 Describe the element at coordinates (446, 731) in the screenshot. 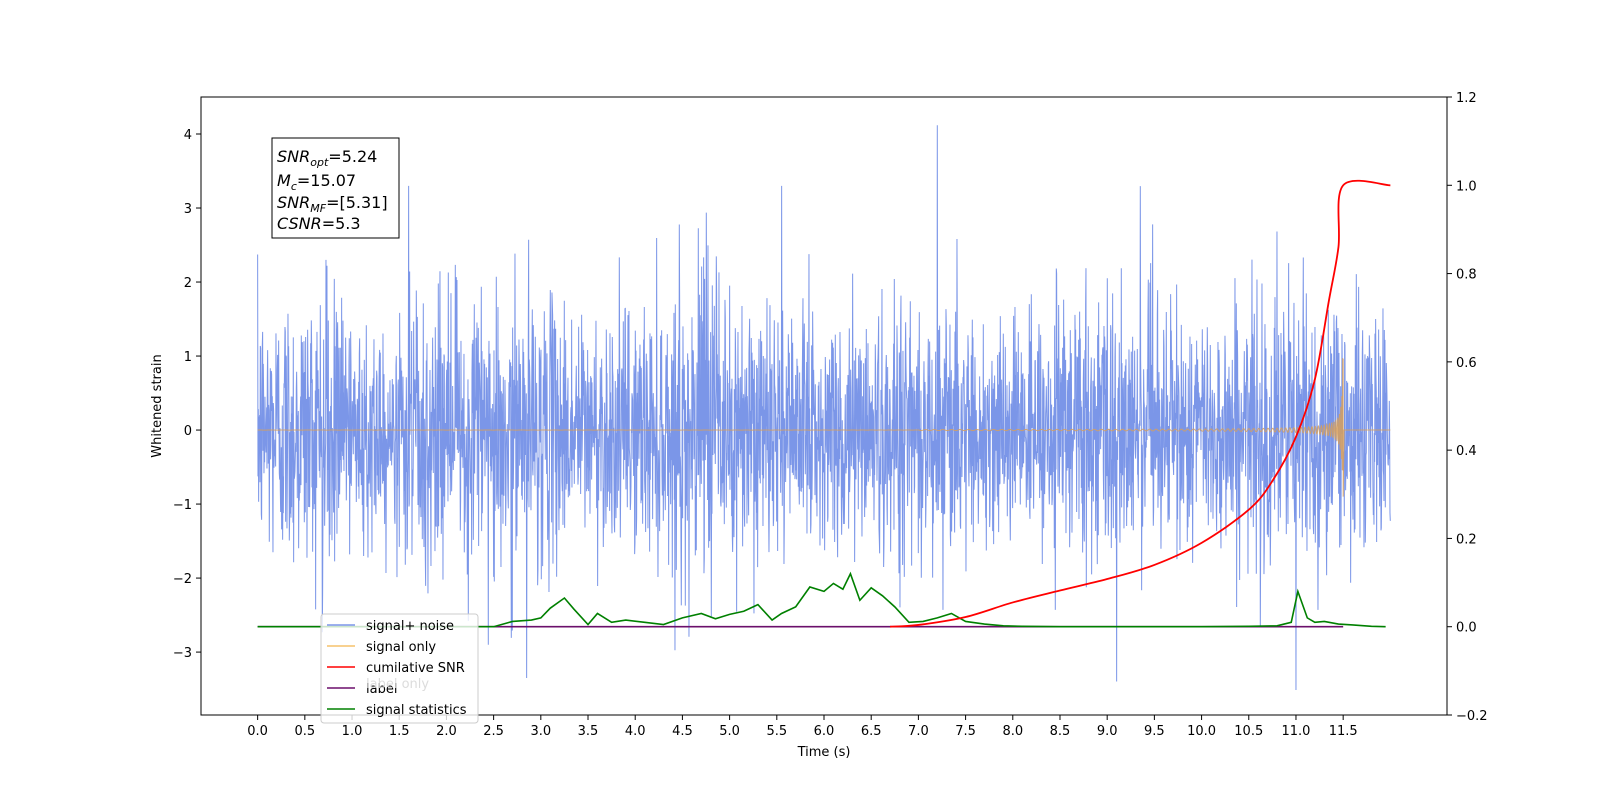

I see `x-tick-label: 2.0` at that location.